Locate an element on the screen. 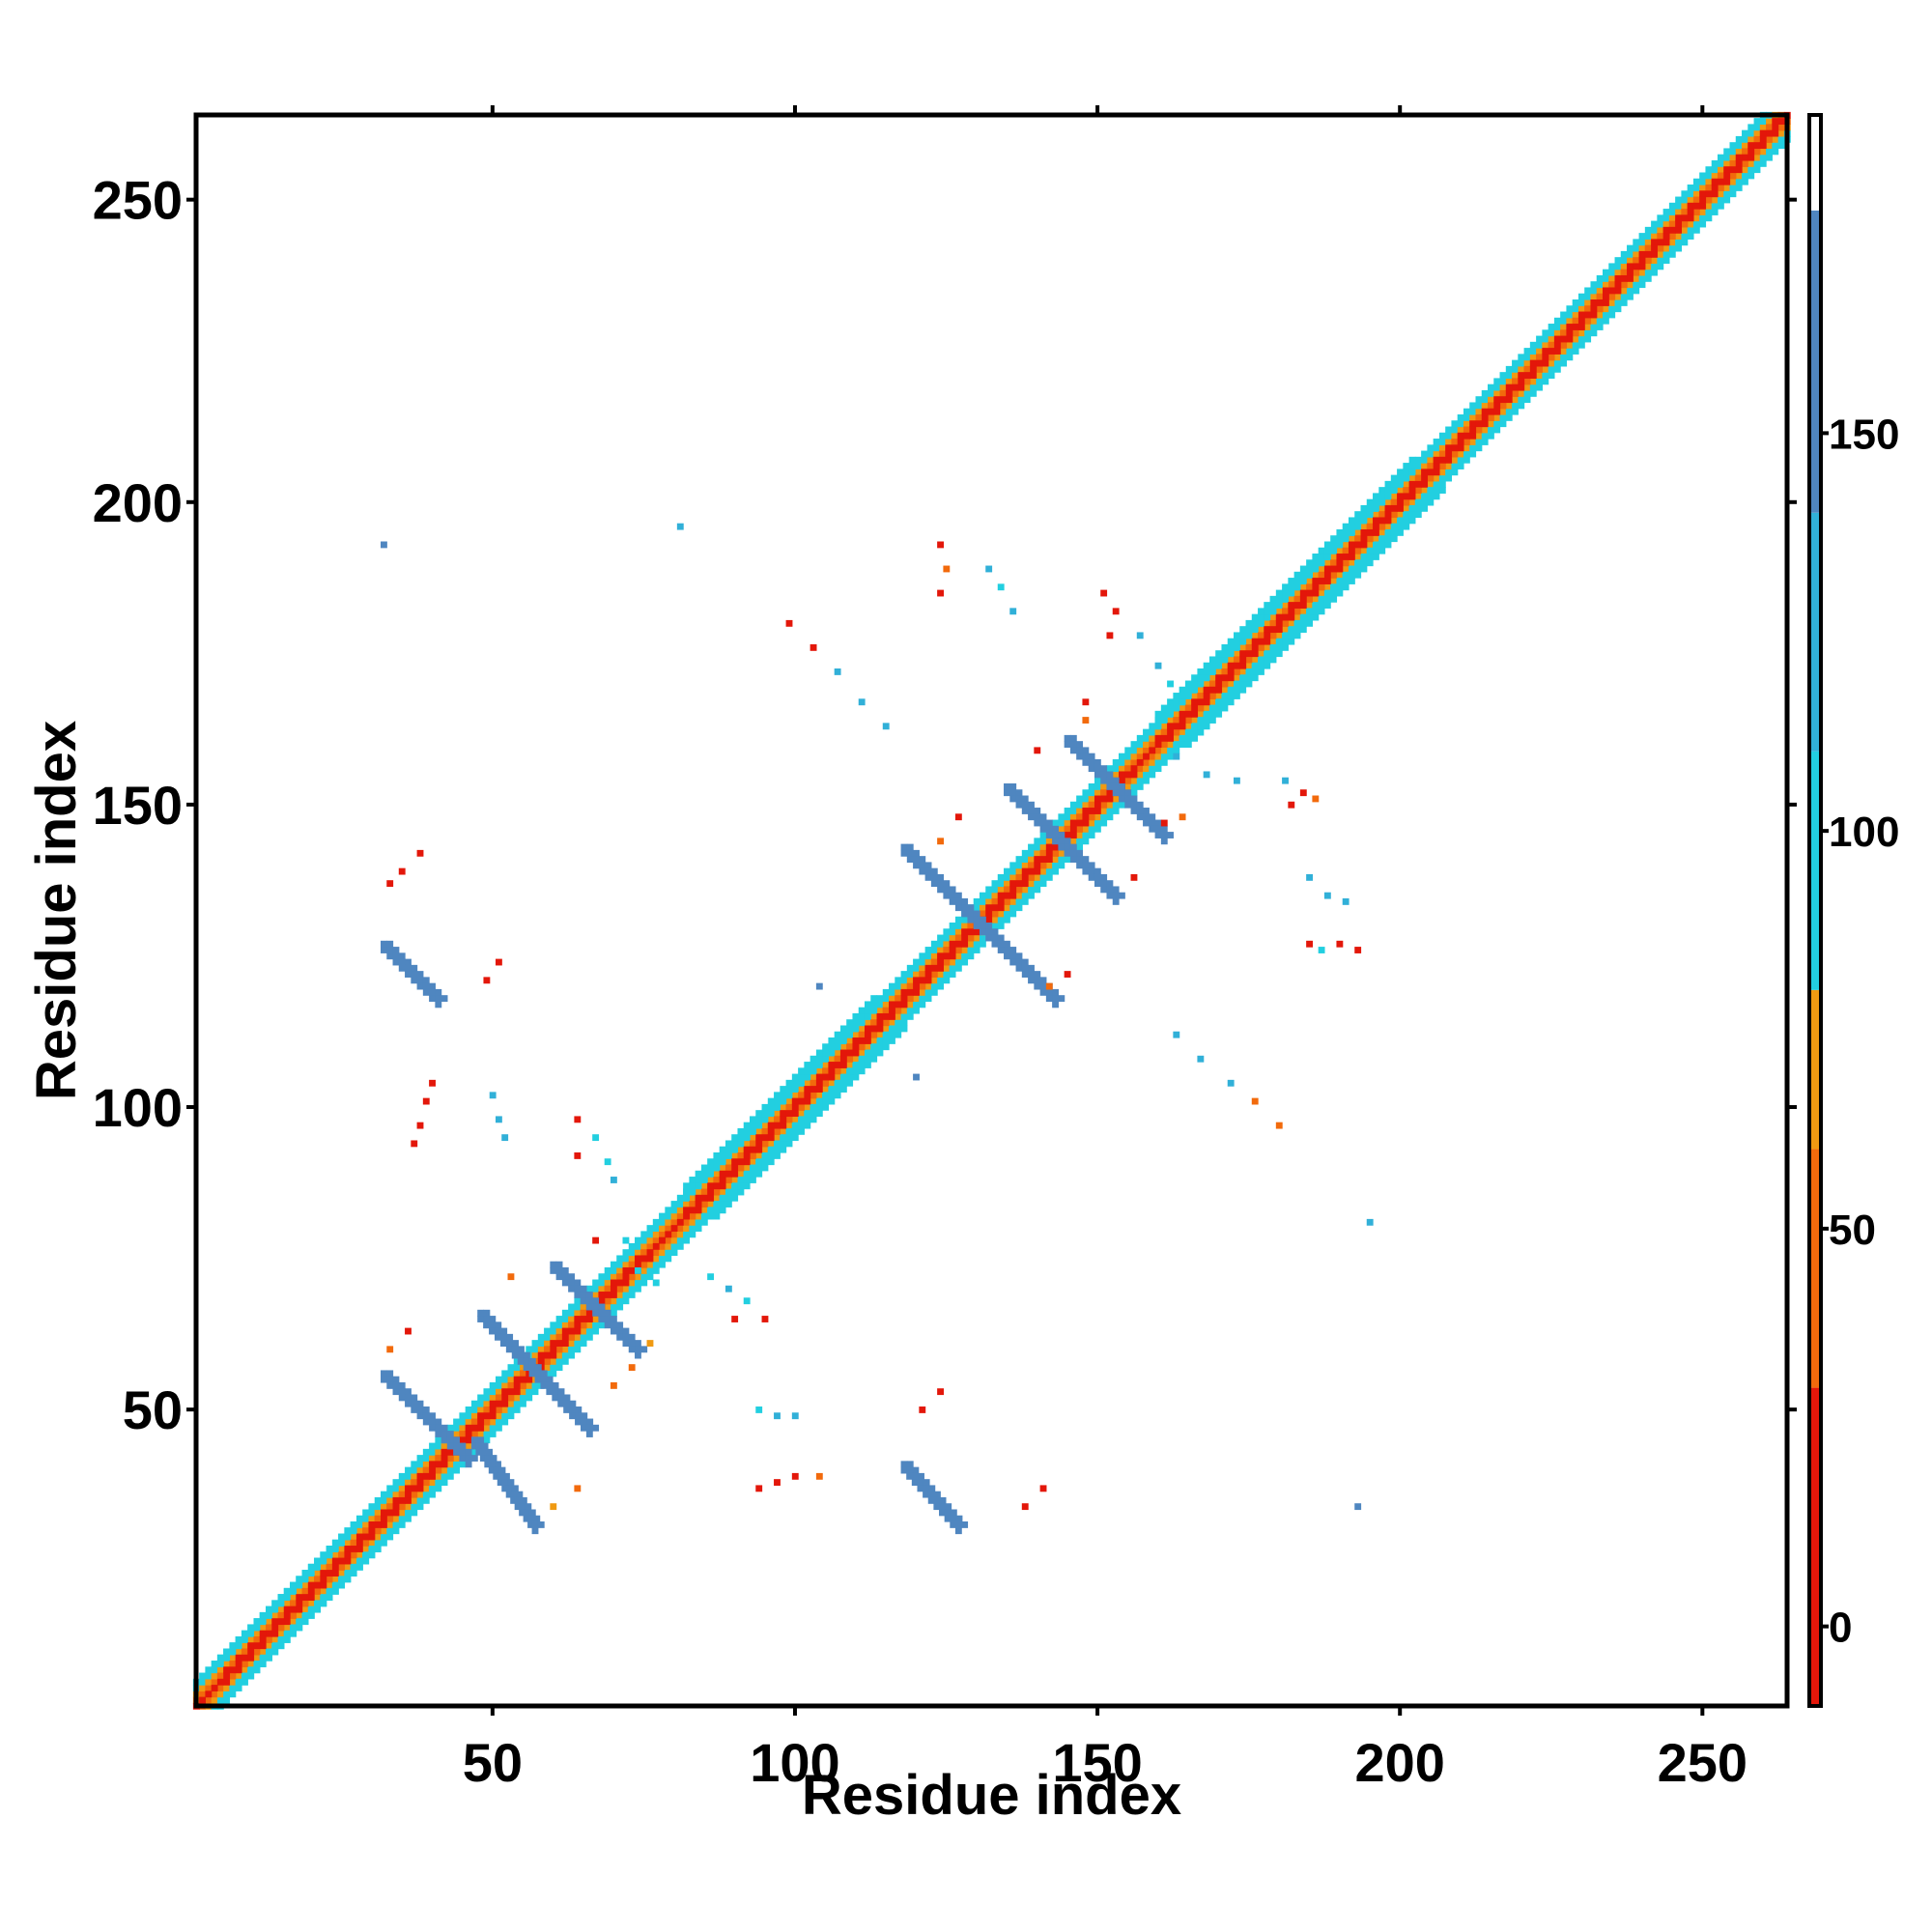 Image resolution: width=1932 pixels, height=1932 pixels. colorbar-band is located at coordinates (1815, 870).